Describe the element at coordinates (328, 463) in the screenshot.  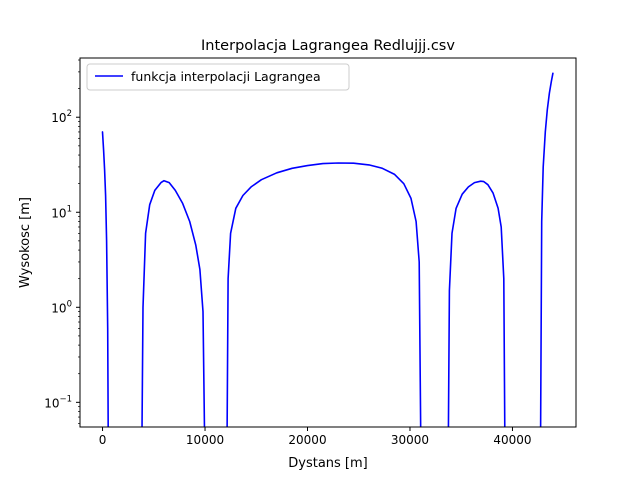
I see `x-axis-label: Dystans [m]` at that location.